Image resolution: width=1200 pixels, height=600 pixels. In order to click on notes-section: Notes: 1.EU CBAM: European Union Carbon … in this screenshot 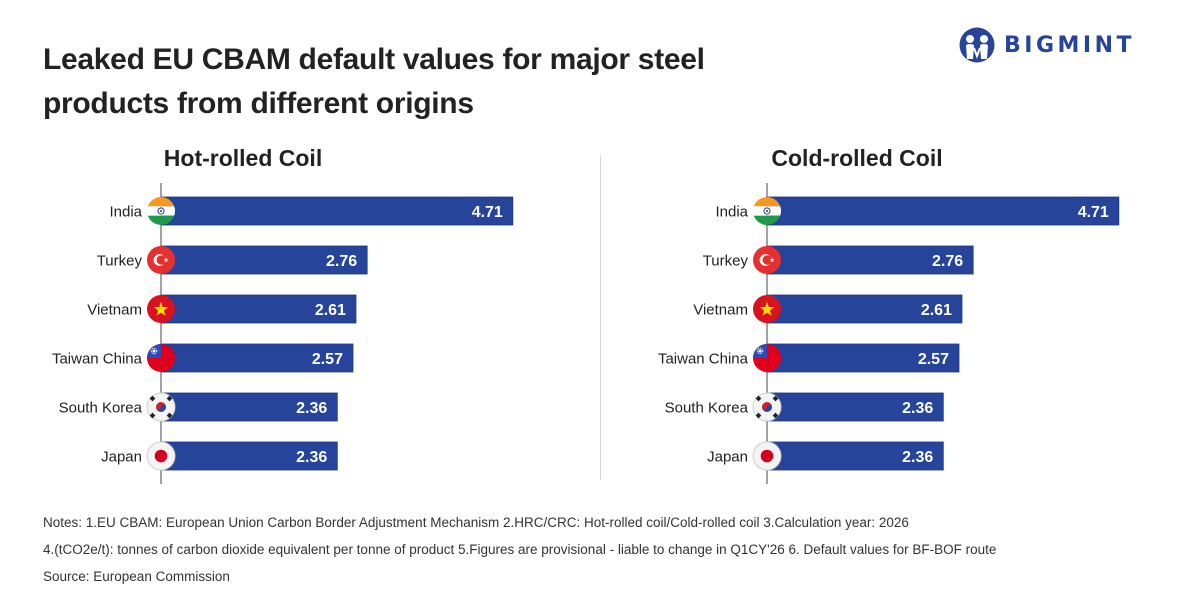, I will do `click(519, 549)`.